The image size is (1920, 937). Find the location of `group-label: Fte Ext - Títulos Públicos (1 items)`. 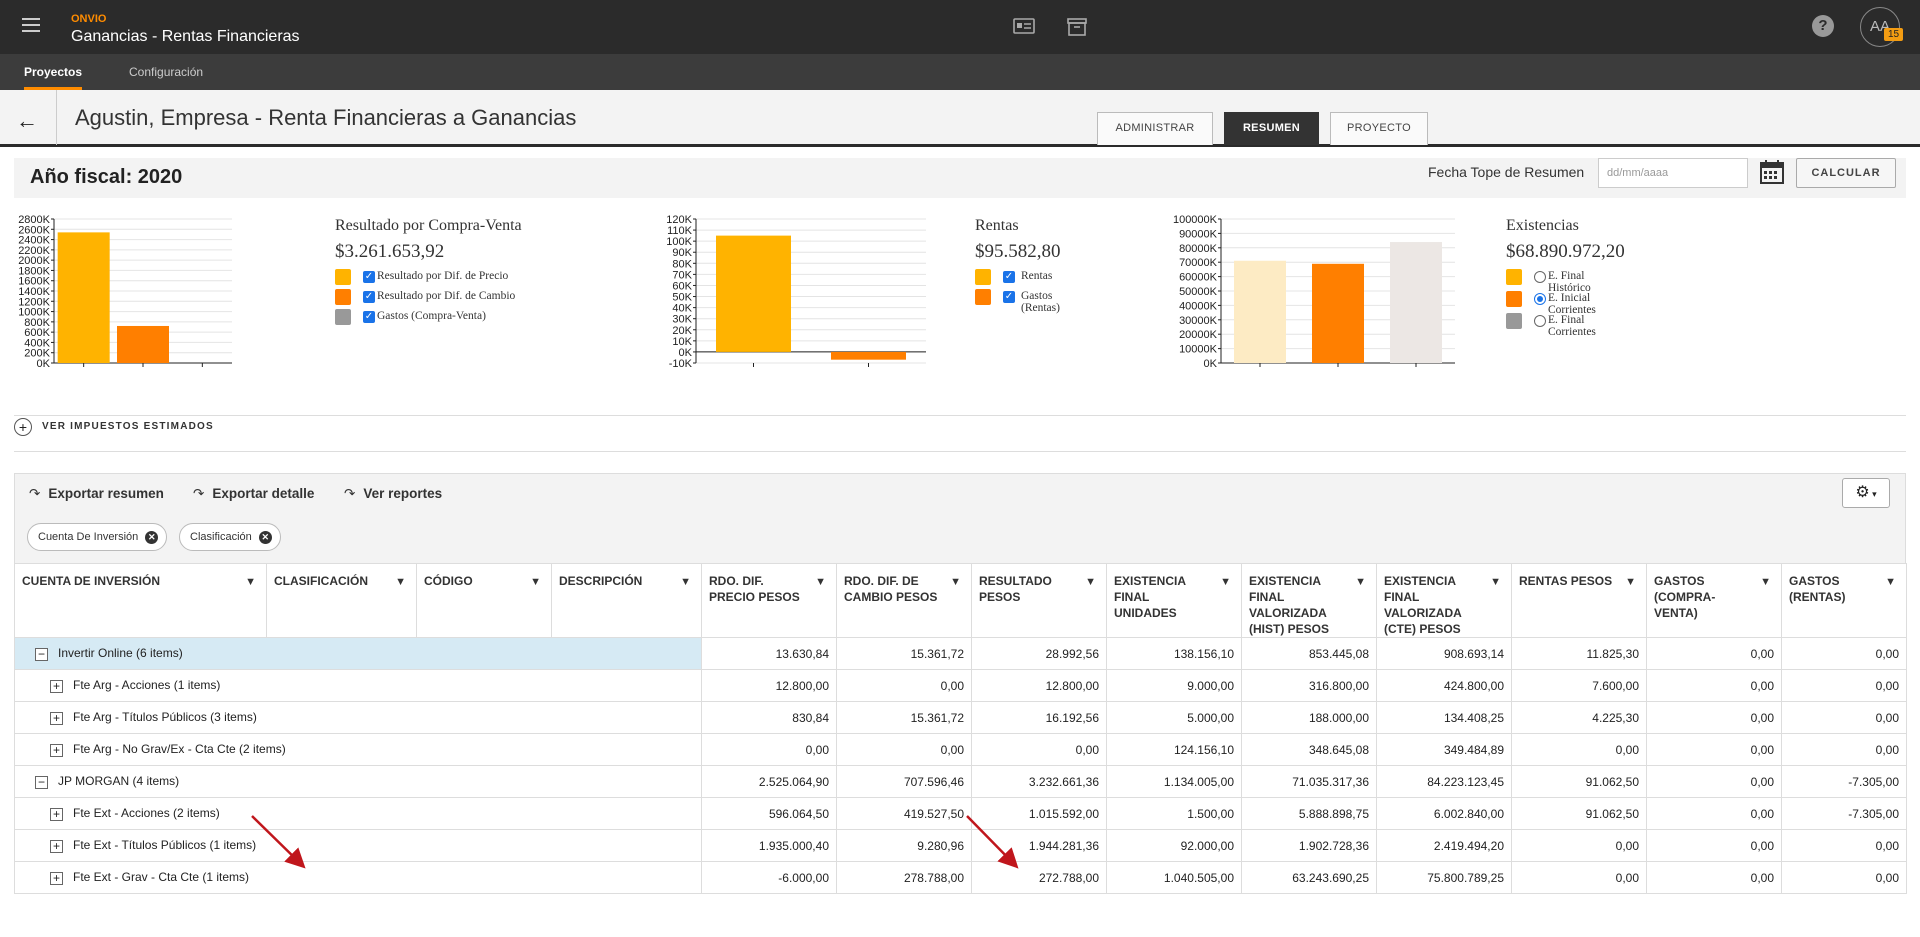

group-label: Fte Ext - Títulos Públicos (1 items) is located at coordinates (165, 845).